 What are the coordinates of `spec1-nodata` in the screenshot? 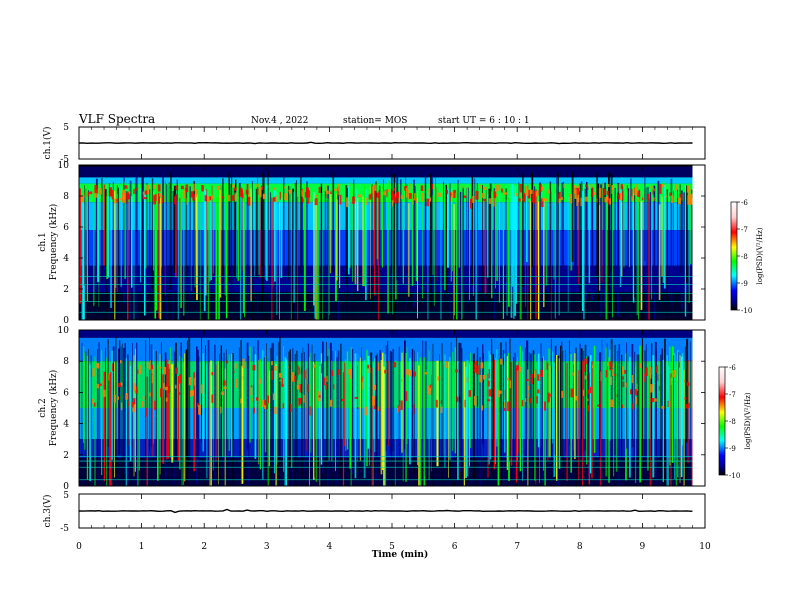 It's located at (698, 242).